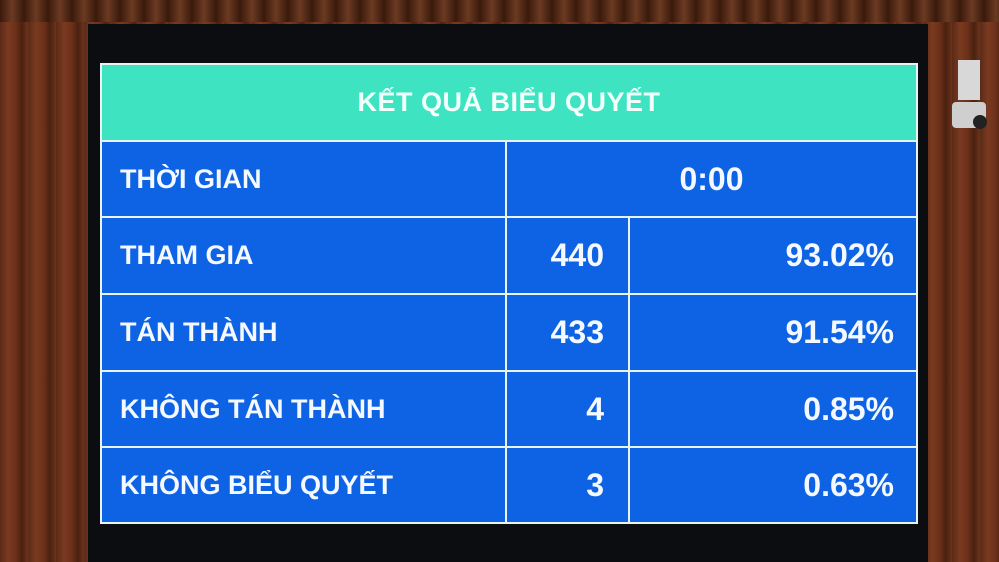 The height and width of the screenshot is (562, 999). Describe the element at coordinates (509, 102) in the screenshot. I see `board-title: KẾT QUẢ BIỂU QUYẾT` at that location.